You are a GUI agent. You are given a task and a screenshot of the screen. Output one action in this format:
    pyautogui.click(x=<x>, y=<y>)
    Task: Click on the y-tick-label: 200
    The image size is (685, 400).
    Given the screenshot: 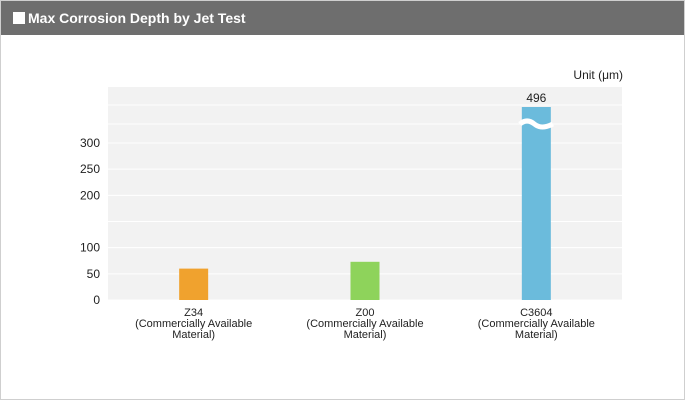 What is the action you would take?
    pyautogui.click(x=90, y=195)
    